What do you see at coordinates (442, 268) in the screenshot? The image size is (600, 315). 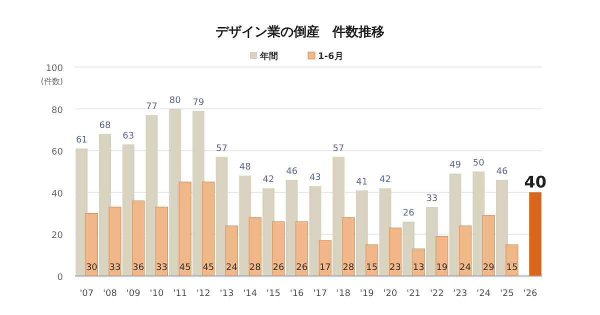 I see `data-label: 19` at bounding box center [442, 268].